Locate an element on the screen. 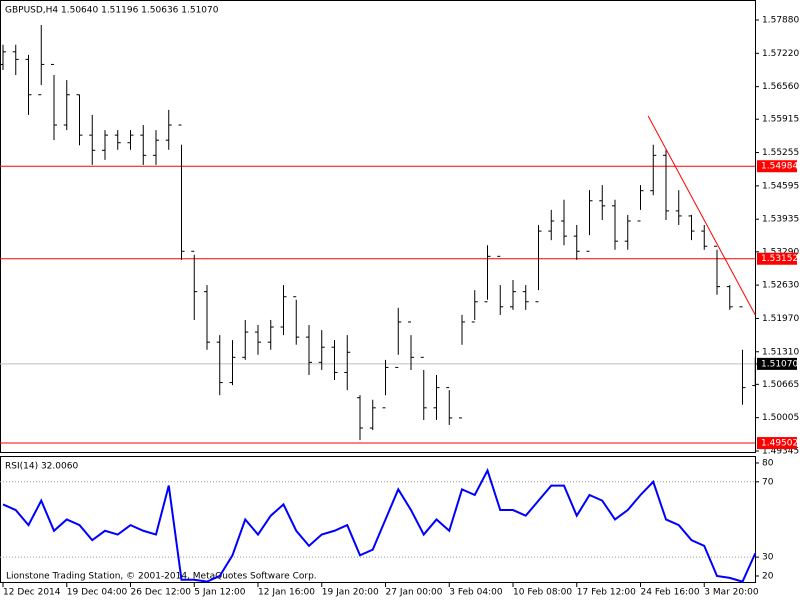 The height and width of the screenshot is (600, 800). current-price-label: 1.51070 is located at coordinates (779, 364).